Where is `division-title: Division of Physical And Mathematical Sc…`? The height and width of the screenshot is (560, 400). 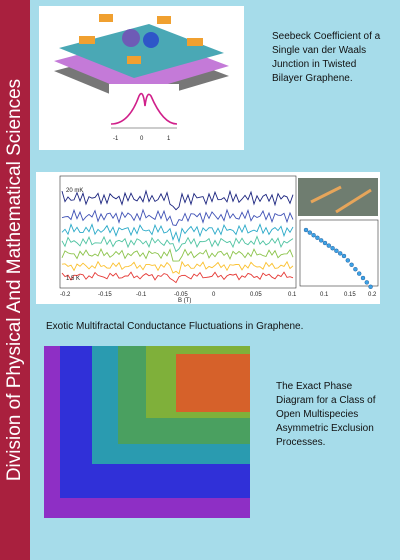
division-title: Division of Physical And Mathematical Sc… is located at coordinates (14, 280).